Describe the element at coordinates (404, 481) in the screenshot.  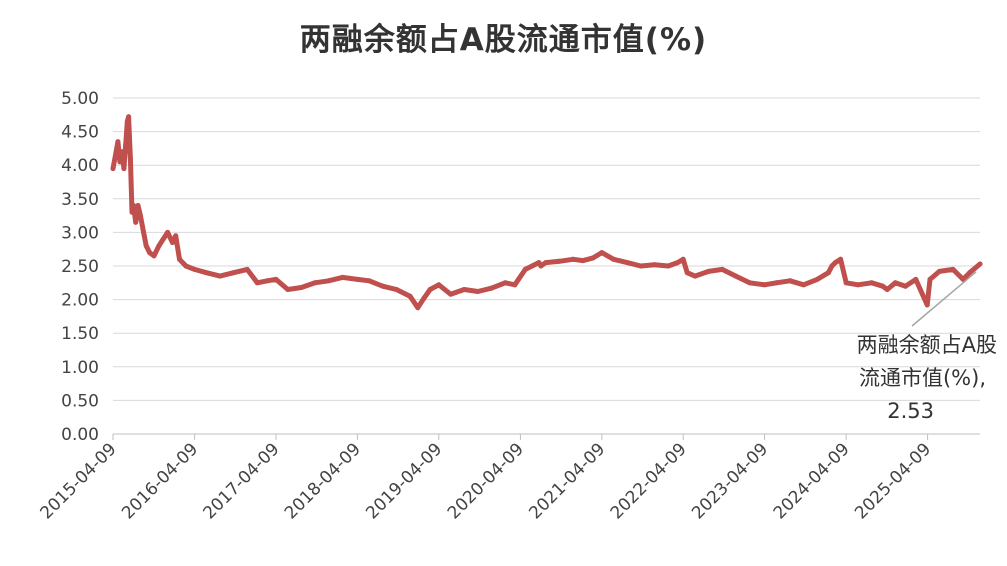
I see `x-tick-label: 2019-04-09` at that location.